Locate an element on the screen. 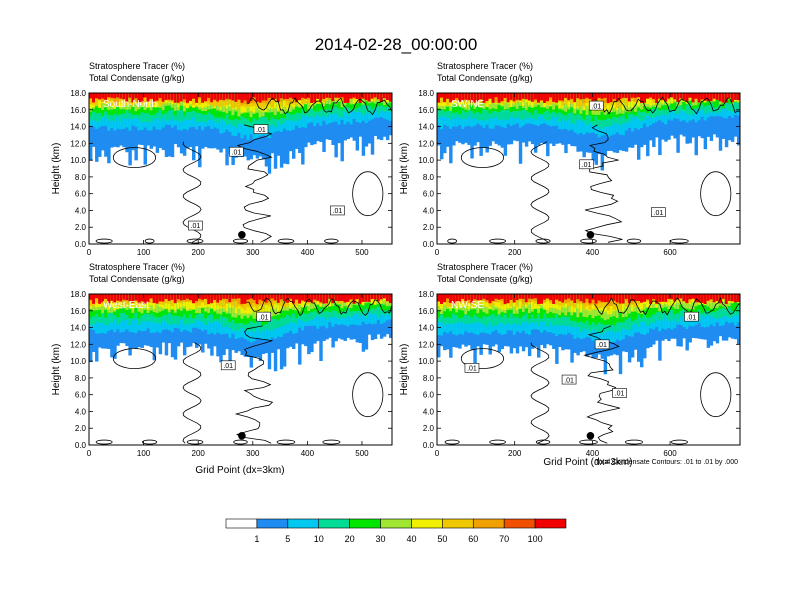 Image resolution: width=792 pixels, height=612 pixels. panel-label: SW-NE is located at coordinates (467, 104).